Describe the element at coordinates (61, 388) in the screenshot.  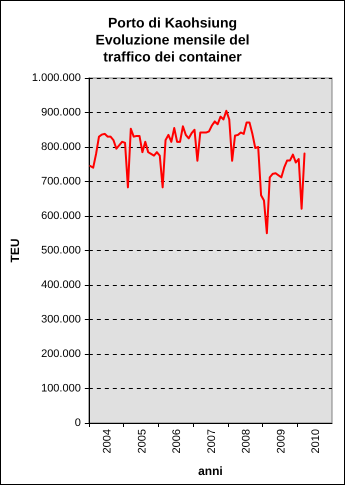
I see `y-tick-label: 100.000` at that location.